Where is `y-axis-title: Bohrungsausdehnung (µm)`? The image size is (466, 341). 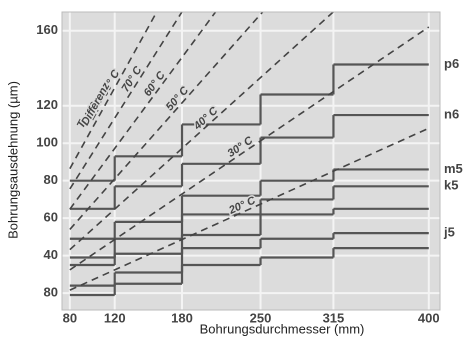
y-axis-title: Bohrungsausdehnung (µm) is located at coordinates (12, 160).